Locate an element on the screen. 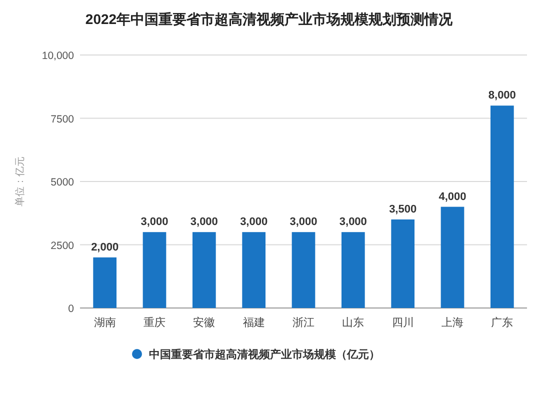 The image size is (538, 409). x-tick-label: 安徽 is located at coordinates (204, 322).